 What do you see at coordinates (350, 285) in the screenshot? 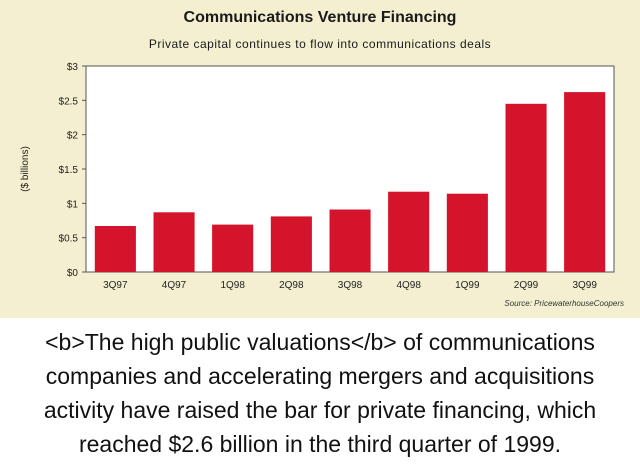
I see `x-tick-label: 3Q98` at bounding box center [350, 285].